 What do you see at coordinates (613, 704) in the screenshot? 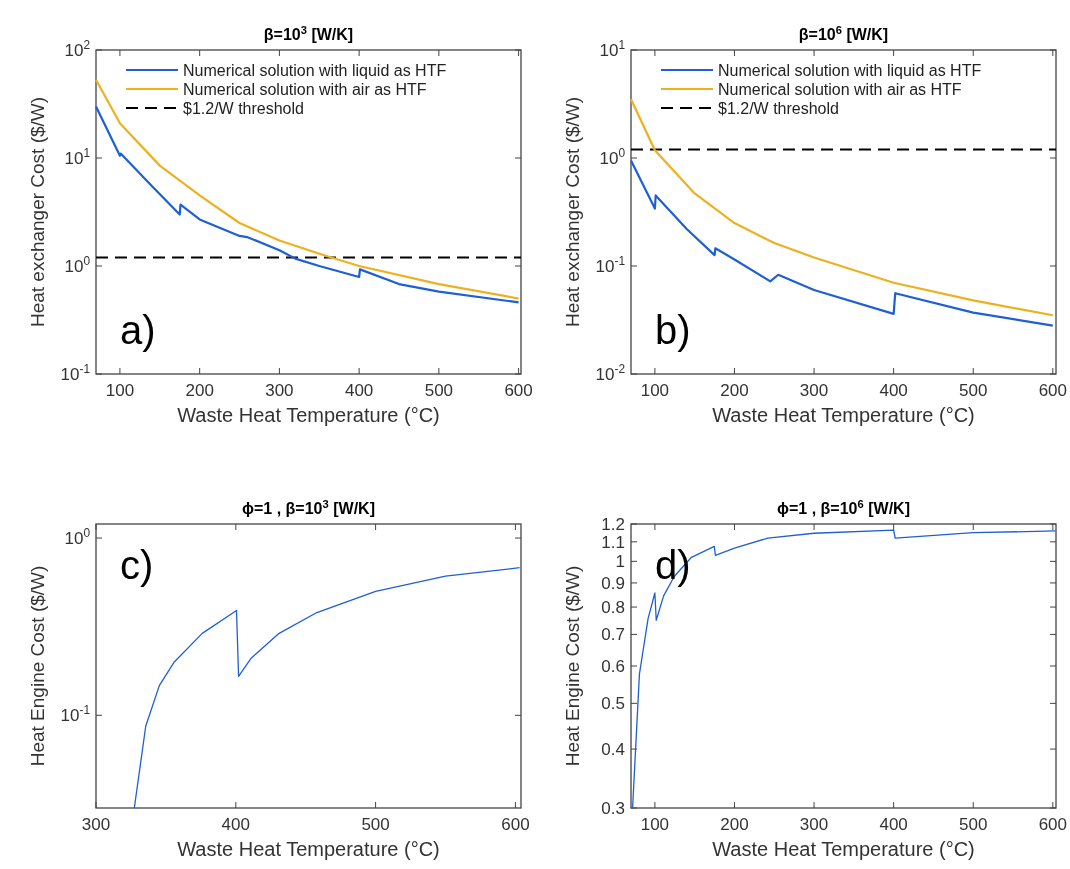
I see `y-tick-label: 0.5` at bounding box center [613, 704].